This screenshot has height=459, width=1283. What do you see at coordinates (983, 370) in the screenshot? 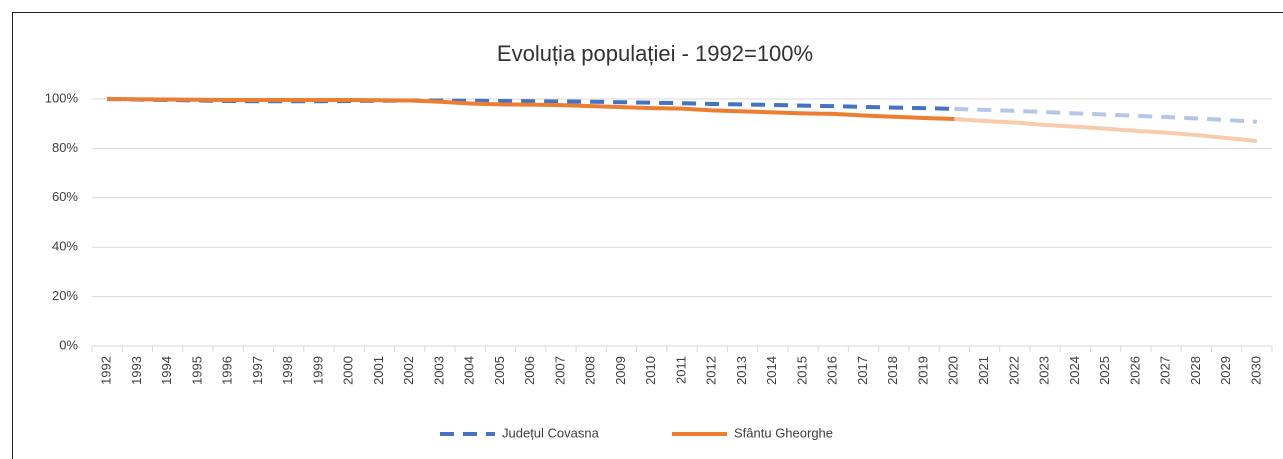
I see `x-tick-label: 2021` at bounding box center [983, 370].